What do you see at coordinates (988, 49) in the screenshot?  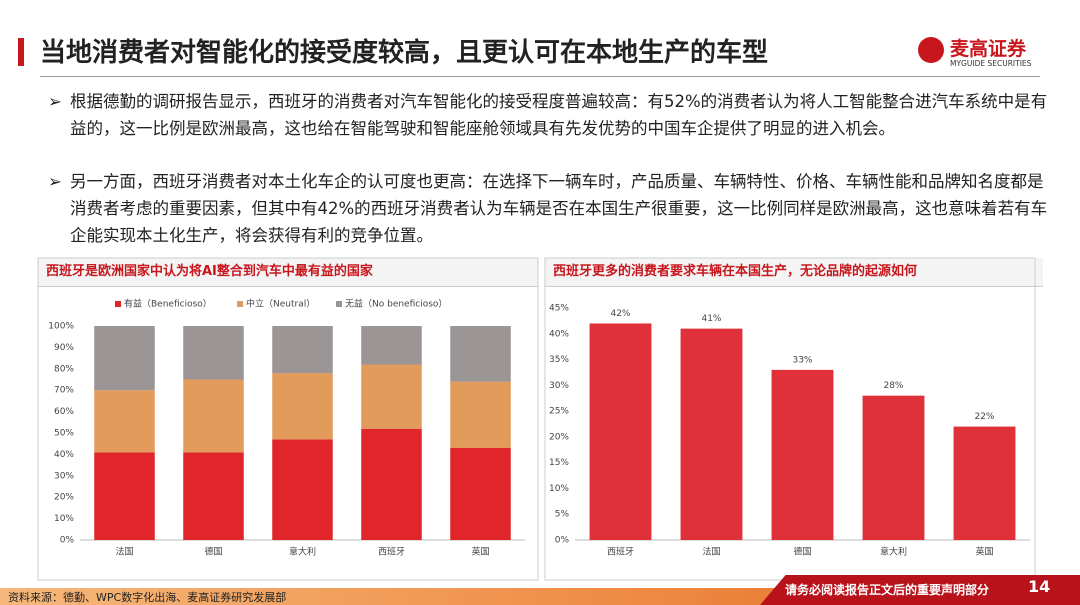 I see `logo-text: 麦高证券` at bounding box center [988, 49].